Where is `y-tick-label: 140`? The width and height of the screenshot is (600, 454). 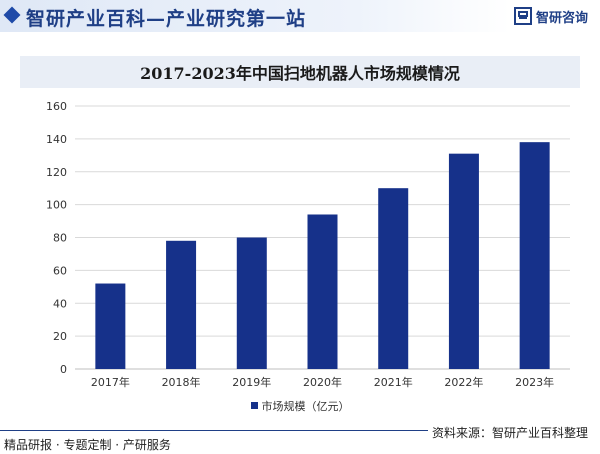
y-tick-label: 140 is located at coordinates (56, 139).